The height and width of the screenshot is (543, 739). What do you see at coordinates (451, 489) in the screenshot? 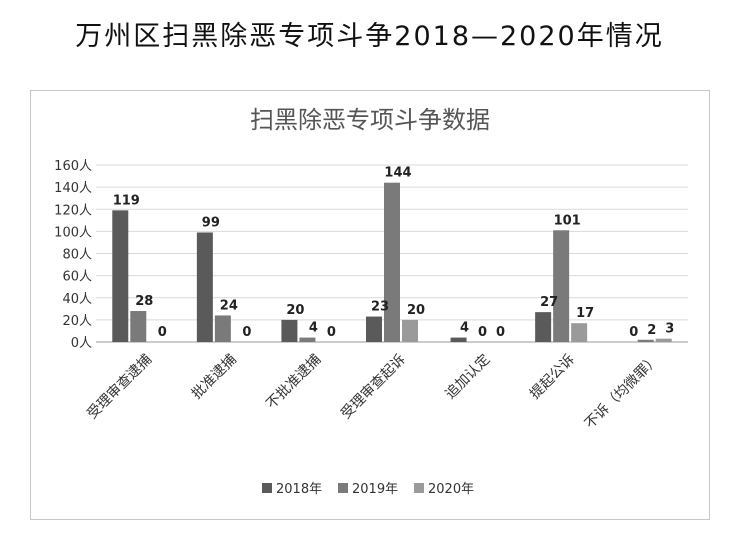
I see `legend-label: 2020年` at bounding box center [451, 489].